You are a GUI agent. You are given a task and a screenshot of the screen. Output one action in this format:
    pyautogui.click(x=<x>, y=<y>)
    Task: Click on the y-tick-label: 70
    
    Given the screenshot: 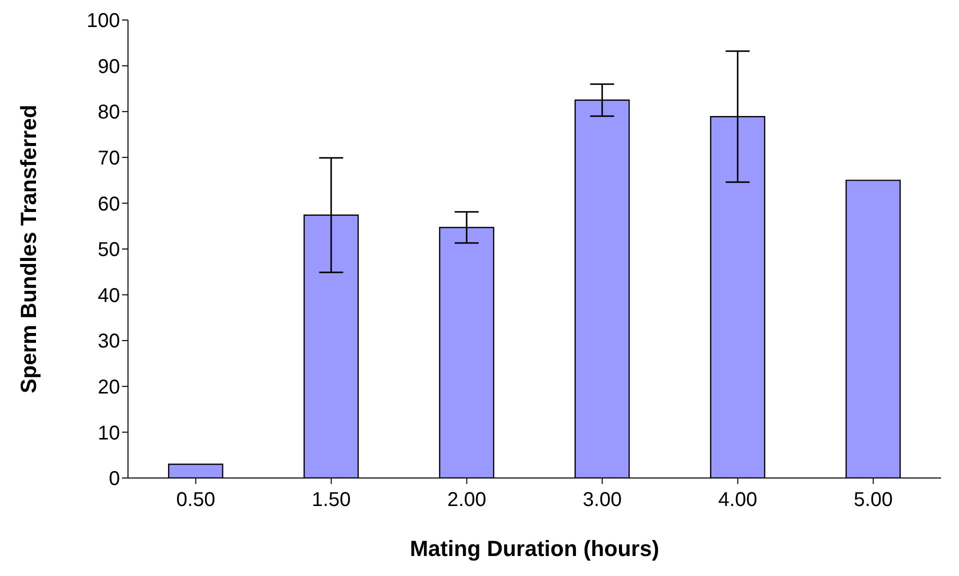 What is the action you would take?
    pyautogui.click(x=109, y=159)
    